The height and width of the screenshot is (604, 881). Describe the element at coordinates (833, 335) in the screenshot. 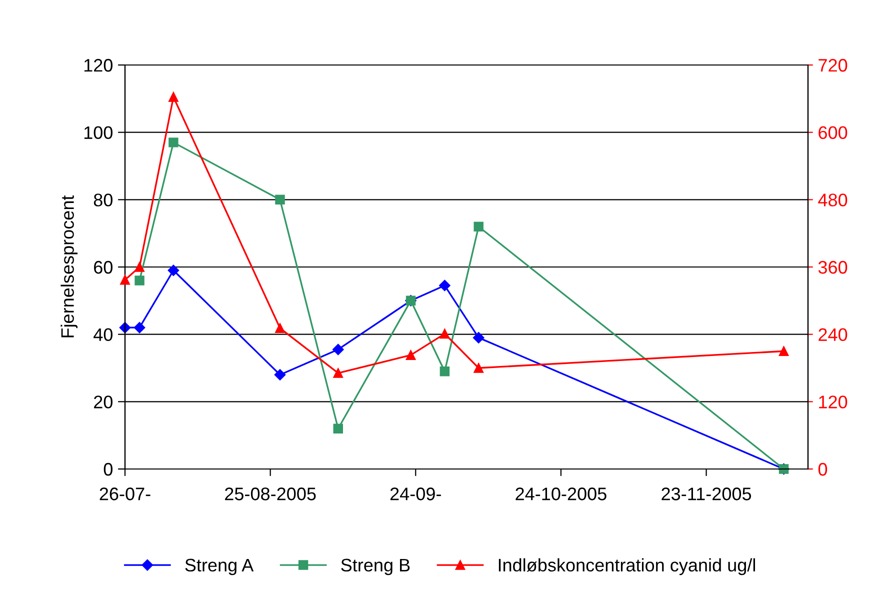

I see `y2-tick-label: 240` at that location.